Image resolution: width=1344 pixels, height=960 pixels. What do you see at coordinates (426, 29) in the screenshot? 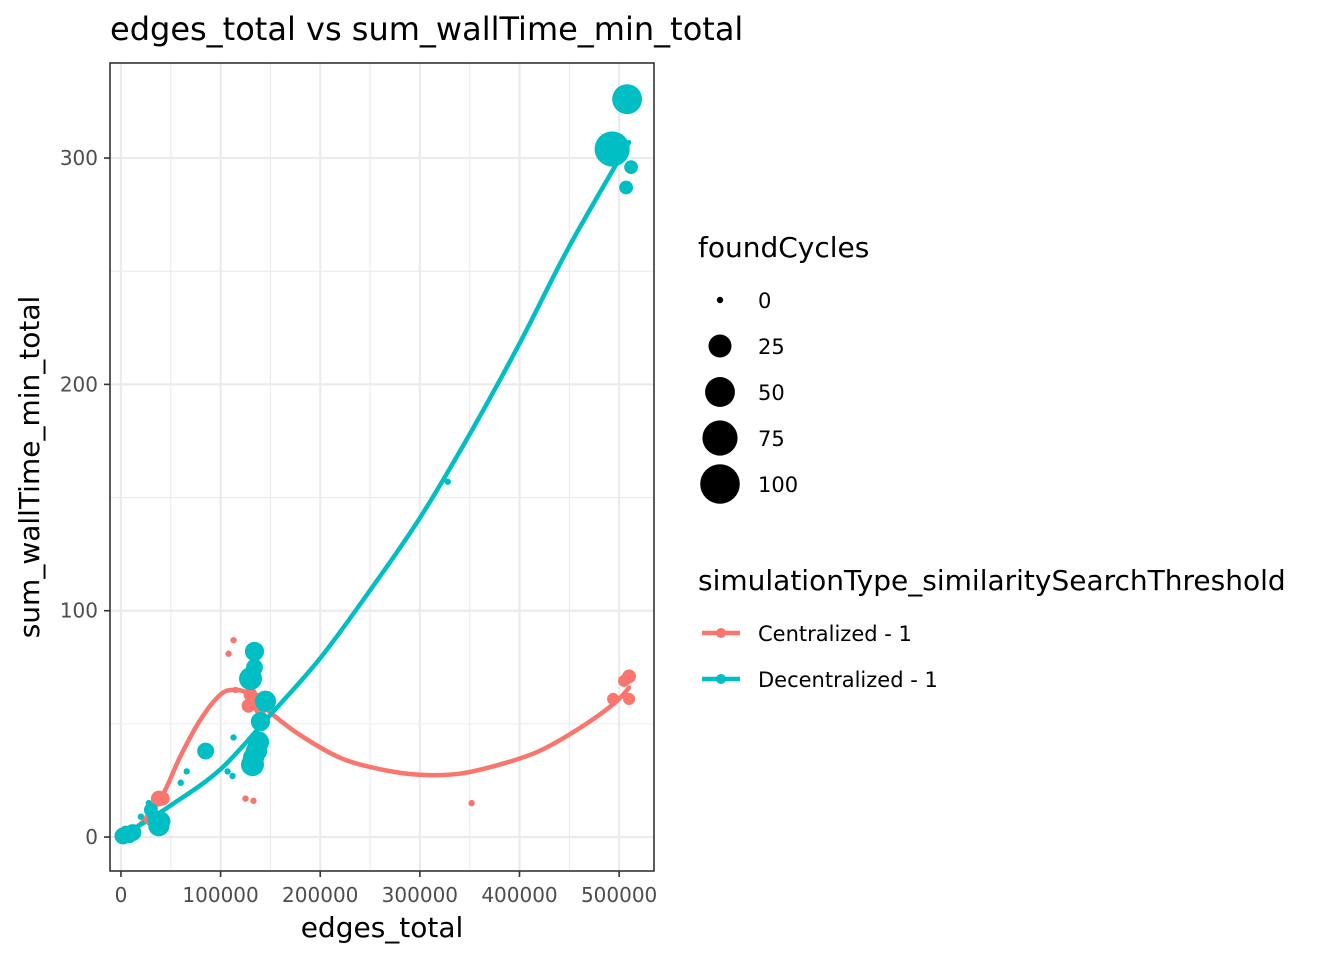
I see `chart-title: edges_total vs sum_wallTime_min_total` at bounding box center [426, 29].